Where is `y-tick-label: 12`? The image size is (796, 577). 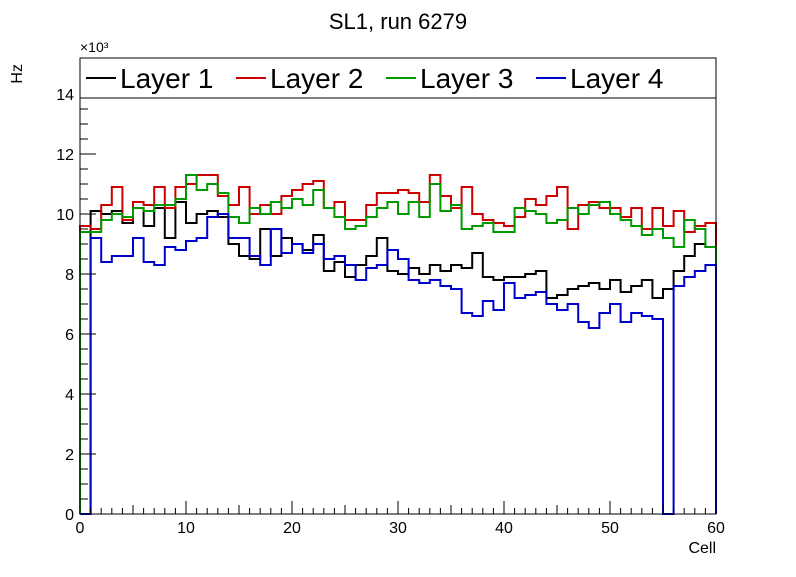
y-tick-label: 12 is located at coordinates (65, 155).